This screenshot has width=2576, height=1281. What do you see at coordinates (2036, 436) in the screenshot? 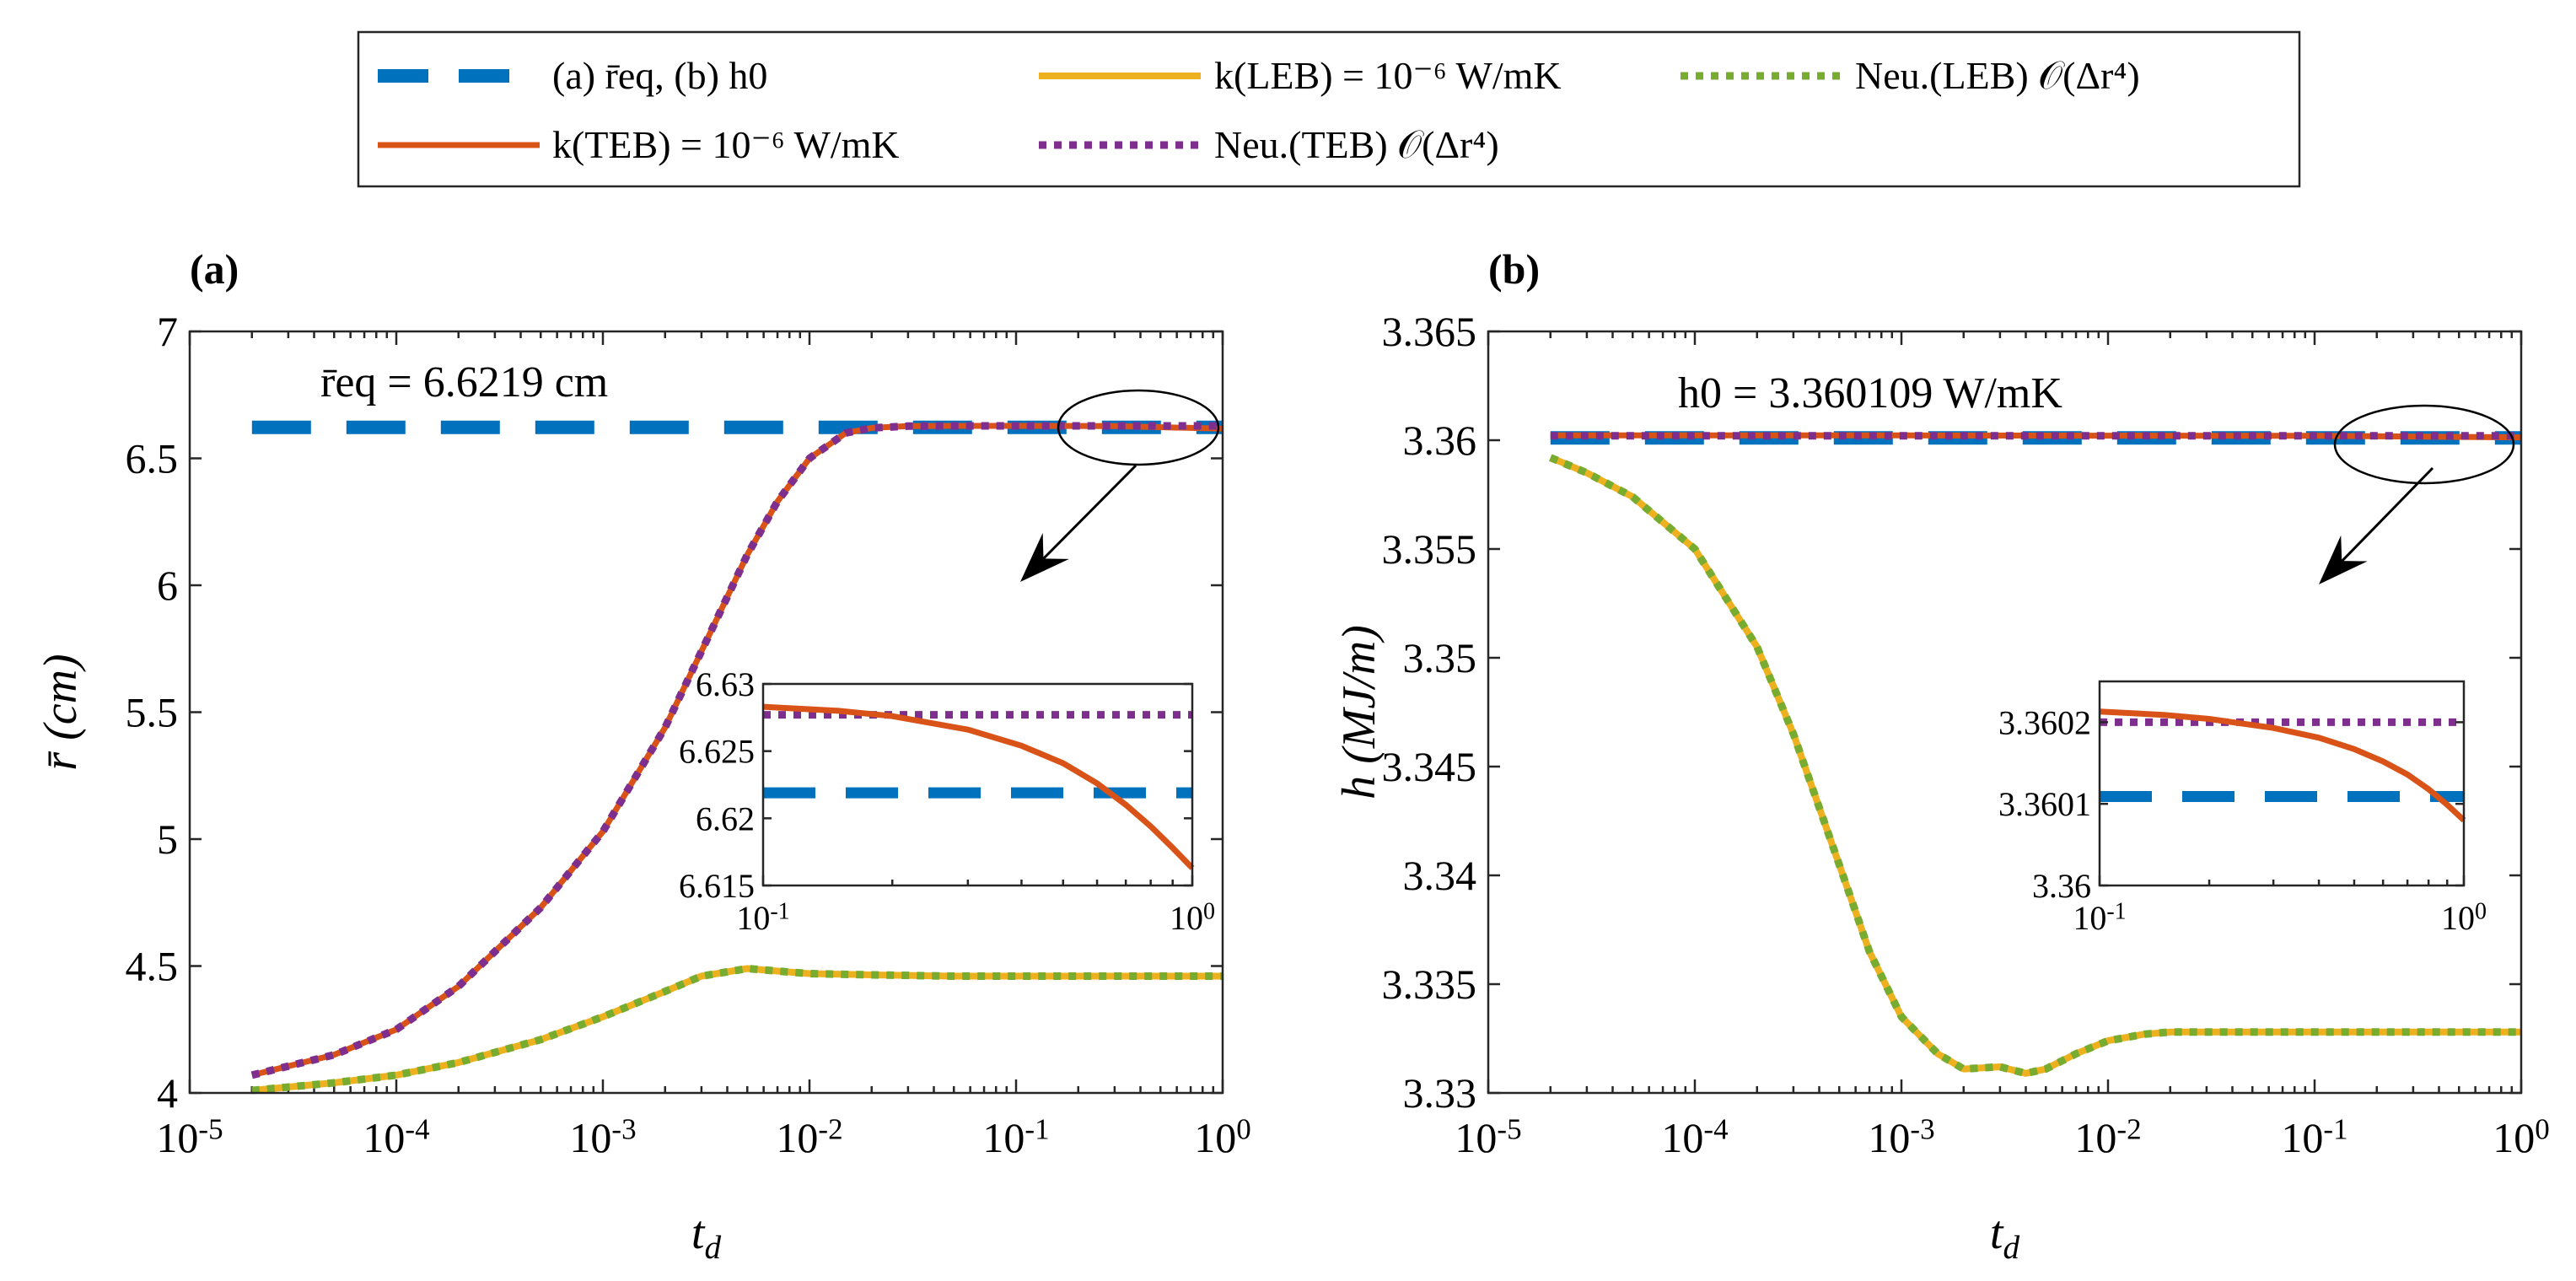
I see `series-line-teb` at bounding box center [2036, 436].